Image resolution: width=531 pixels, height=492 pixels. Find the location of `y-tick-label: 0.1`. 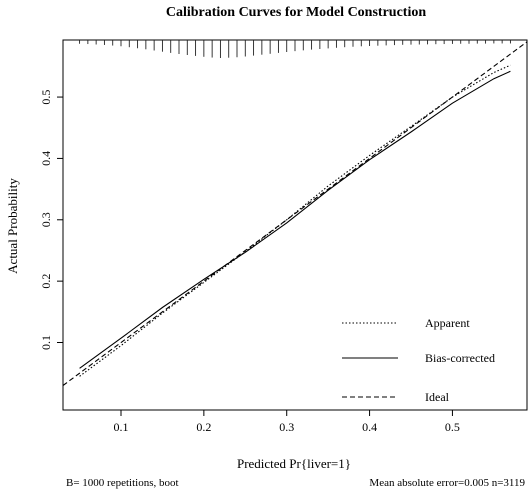

y-tick-label: 0.1 is located at coordinates (46, 342).